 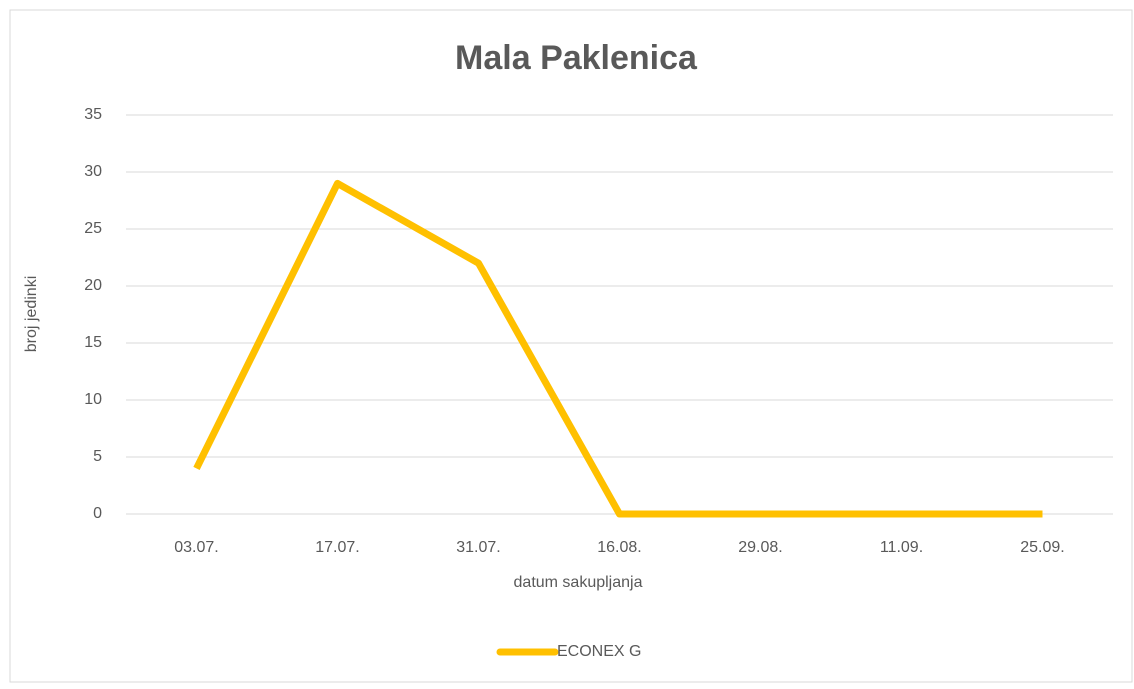 I want to click on chart-title: Mala Paklenica, so click(x=576, y=58).